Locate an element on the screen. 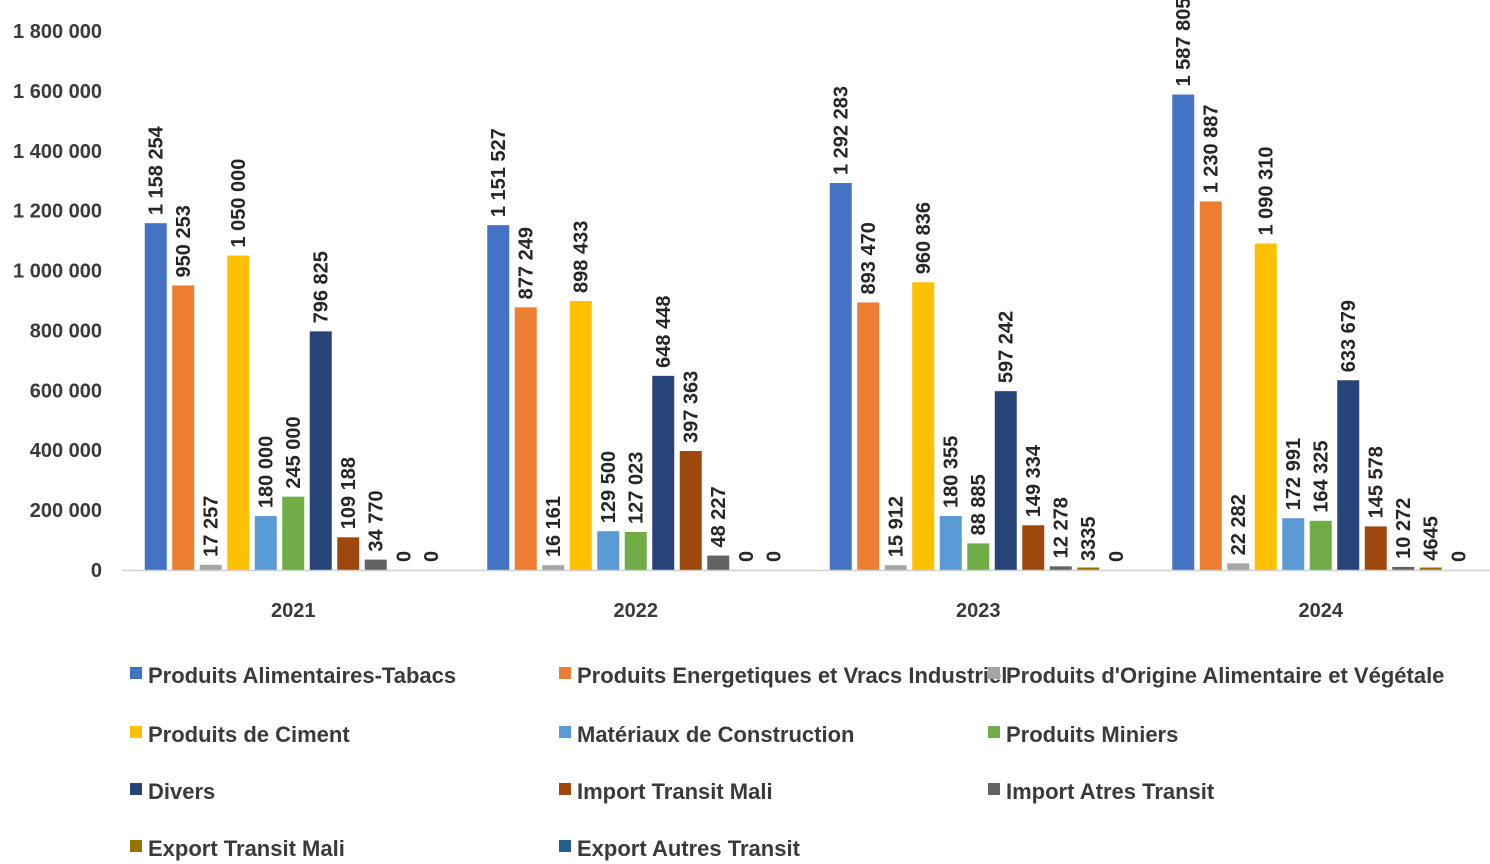 The width and height of the screenshot is (1490, 864). legend-item: Divers is located at coordinates (172, 791).